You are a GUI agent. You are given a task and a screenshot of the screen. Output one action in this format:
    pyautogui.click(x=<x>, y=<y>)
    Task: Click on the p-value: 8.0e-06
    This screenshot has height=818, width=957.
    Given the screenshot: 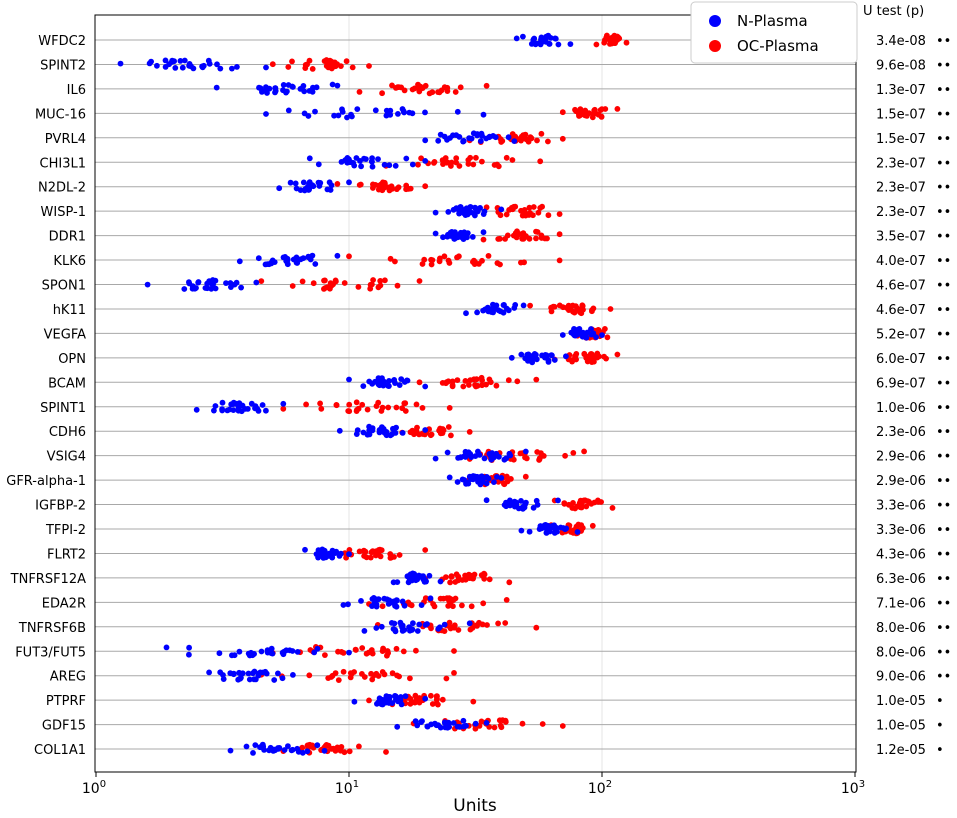 What is the action you would take?
    pyautogui.click(x=901, y=628)
    